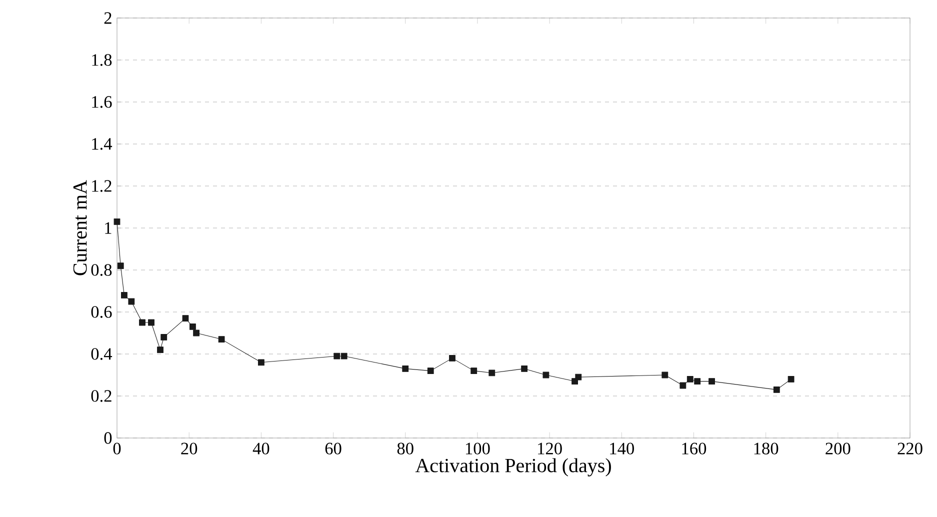 Image resolution: width=937 pixels, height=517 pixels. What do you see at coordinates (766, 448) in the screenshot?
I see `x-tick-label: 180` at bounding box center [766, 448].